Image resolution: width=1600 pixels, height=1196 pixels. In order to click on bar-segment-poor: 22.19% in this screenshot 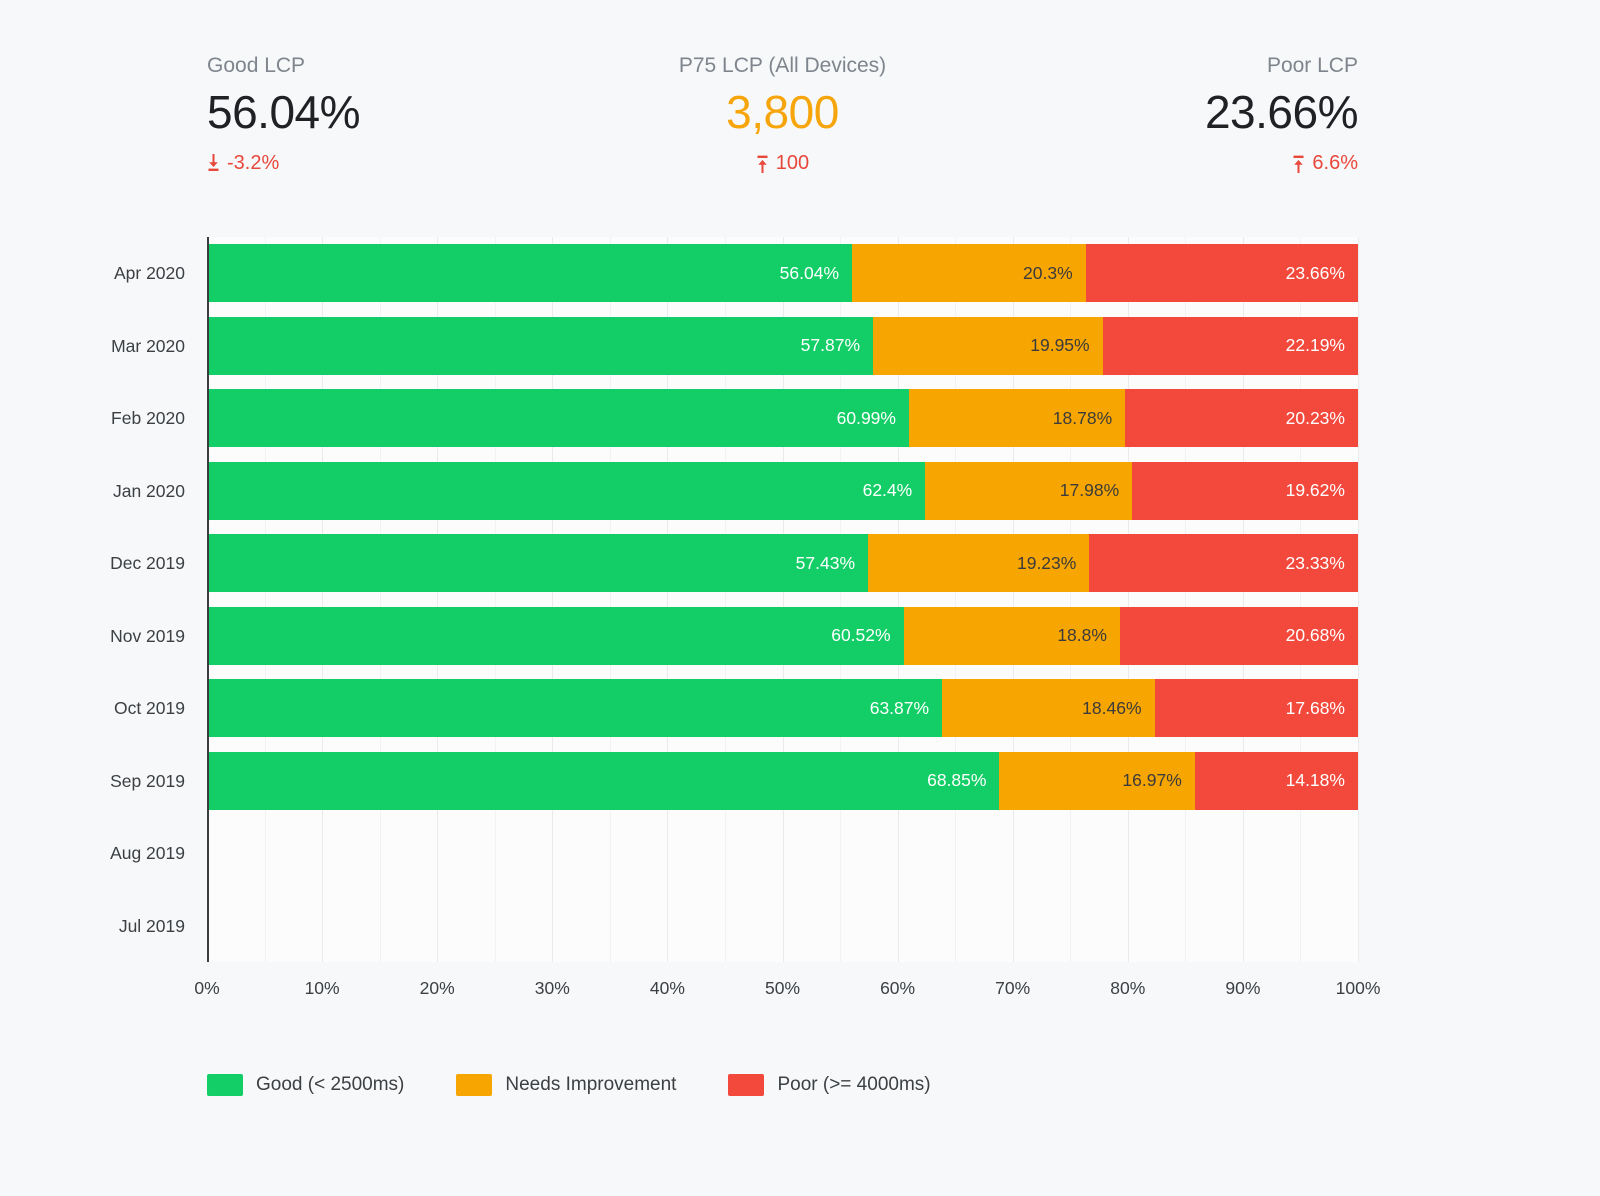, I will do `click(1230, 345)`.